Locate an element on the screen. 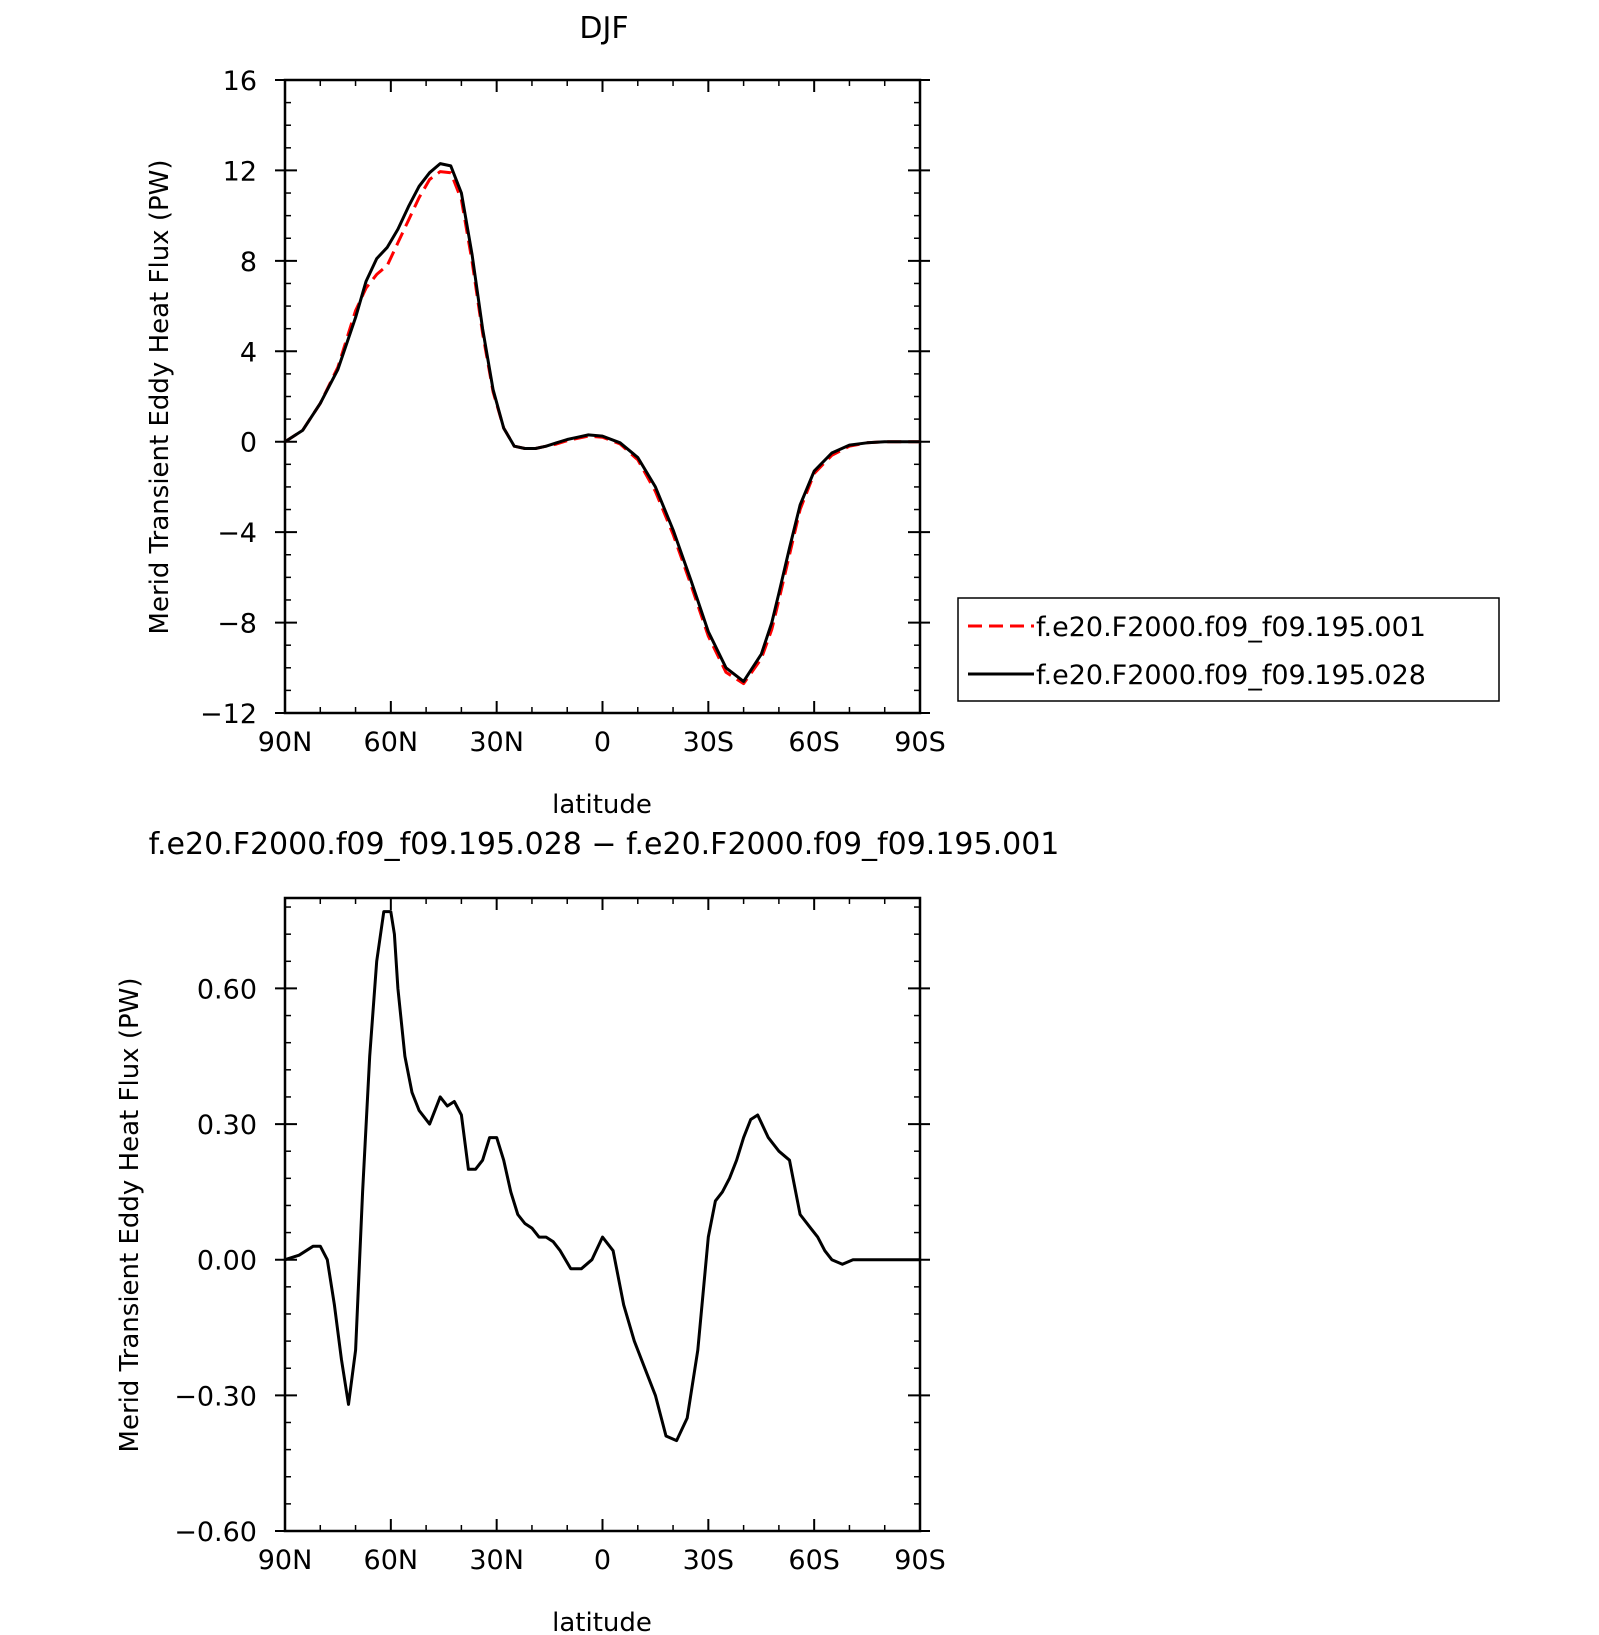 The image size is (1599, 1635). bottom-x-axis-title: latitude is located at coordinates (602, 1621).